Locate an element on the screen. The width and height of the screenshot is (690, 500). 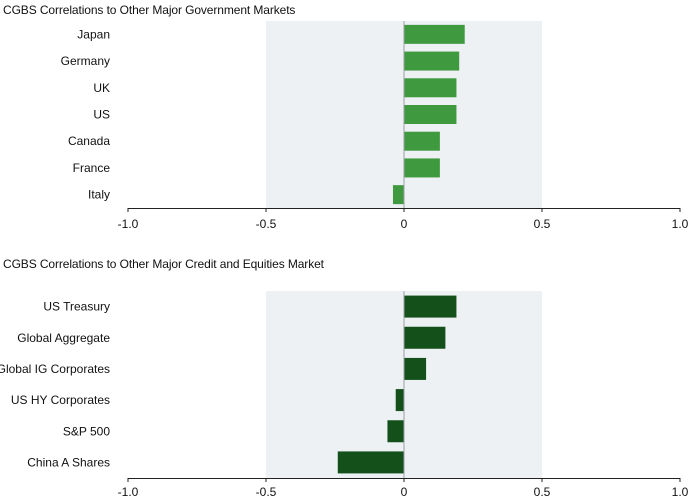
chart-2-category-label-3: Global IG Corporates is located at coordinates (55, 369).